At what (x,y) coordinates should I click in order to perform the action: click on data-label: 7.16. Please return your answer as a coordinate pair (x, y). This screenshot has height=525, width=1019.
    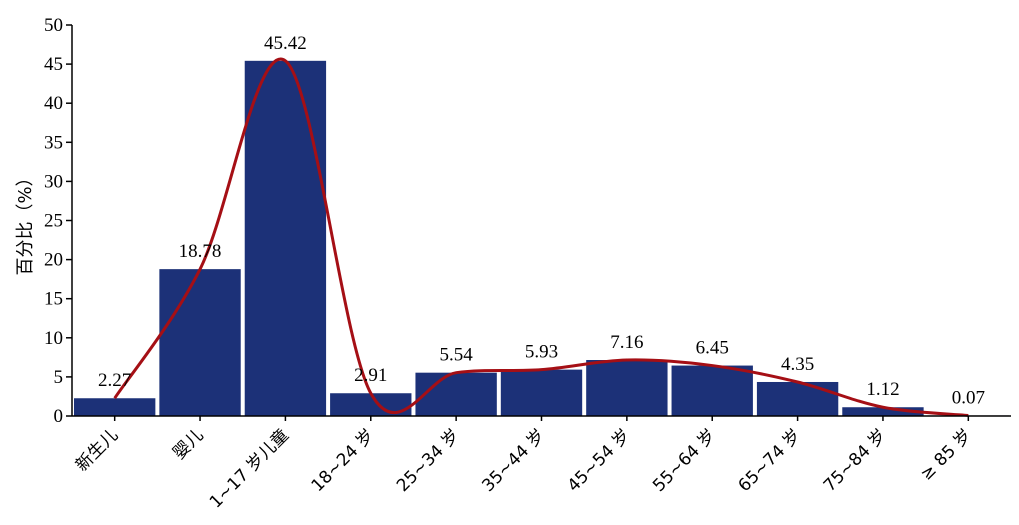
    Looking at the image, I should click on (626, 342).